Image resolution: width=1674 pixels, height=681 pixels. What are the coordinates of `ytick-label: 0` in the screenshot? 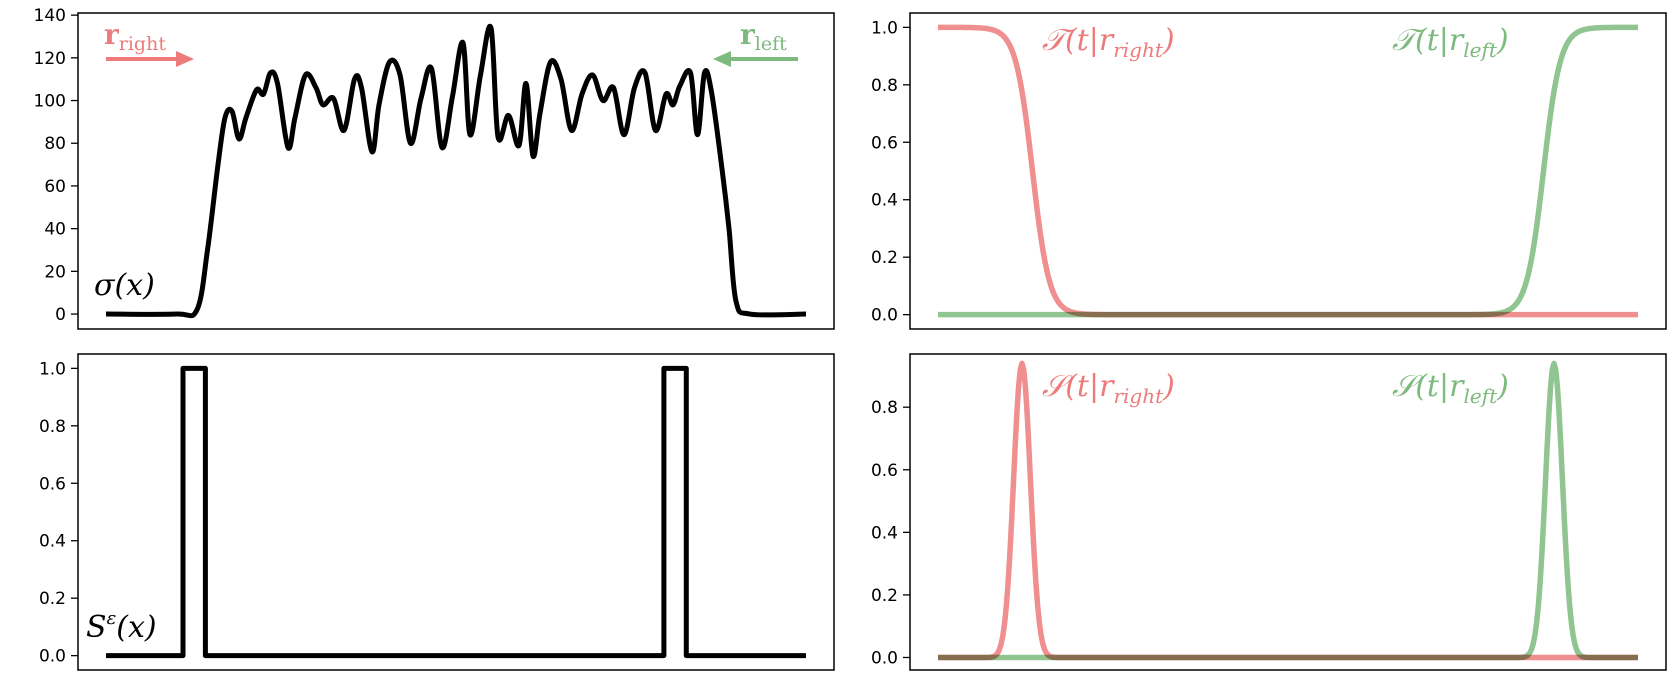 It's located at (60, 315).